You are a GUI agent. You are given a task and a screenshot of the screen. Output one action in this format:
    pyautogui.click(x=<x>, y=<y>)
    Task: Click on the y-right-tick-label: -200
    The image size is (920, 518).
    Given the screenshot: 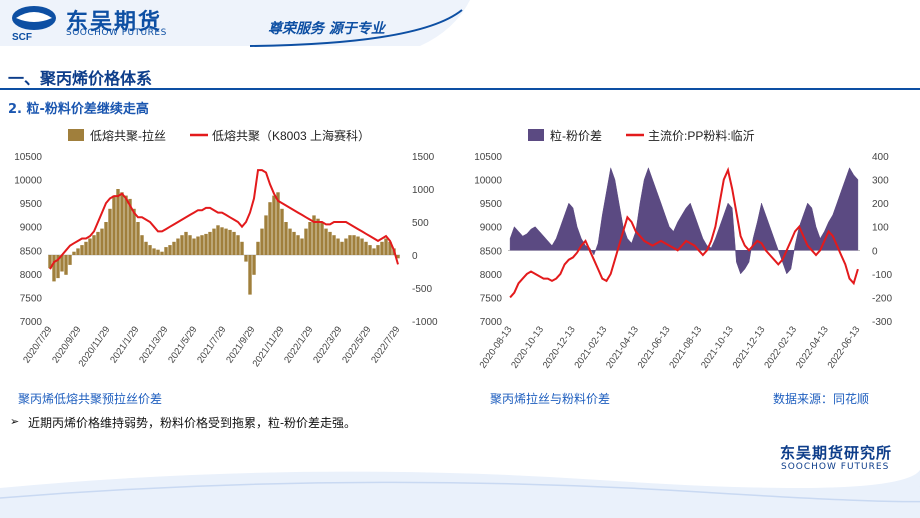 What is the action you would take?
    pyautogui.click(x=882, y=298)
    